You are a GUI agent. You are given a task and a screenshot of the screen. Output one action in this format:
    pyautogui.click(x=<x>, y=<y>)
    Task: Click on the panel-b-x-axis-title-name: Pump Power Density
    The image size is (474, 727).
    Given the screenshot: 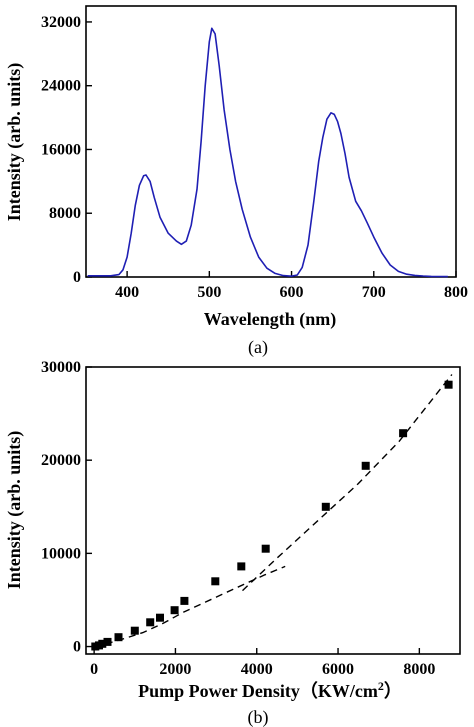 What is the action you would take?
    pyautogui.click(x=219, y=691)
    